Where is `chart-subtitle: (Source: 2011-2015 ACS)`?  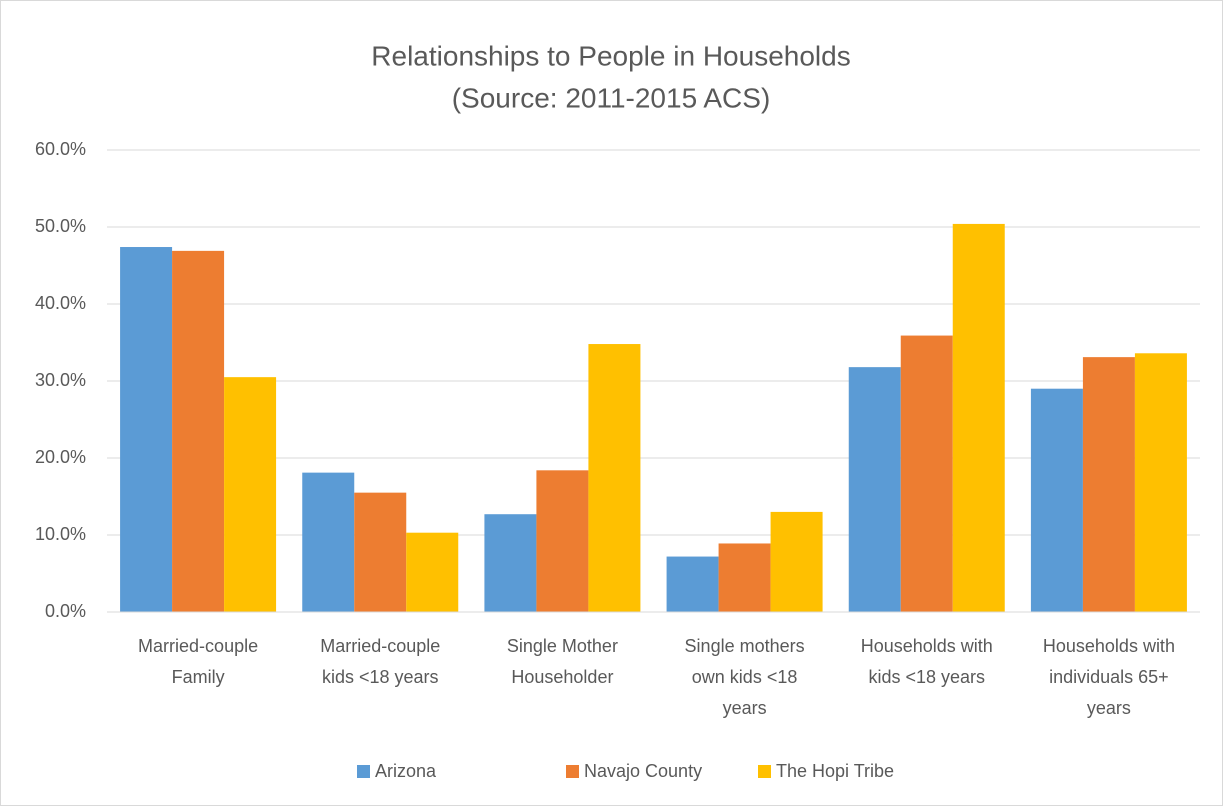
chart-subtitle: (Source: 2011-2015 ACS) is located at coordinates (611, 97).